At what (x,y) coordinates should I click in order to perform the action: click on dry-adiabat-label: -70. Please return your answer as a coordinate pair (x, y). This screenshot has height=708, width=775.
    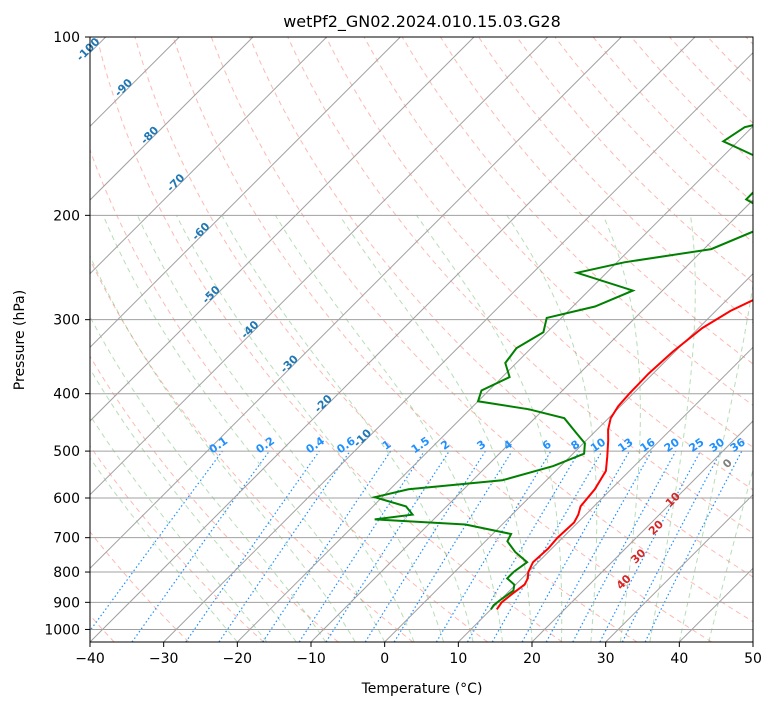
    Looking at the image, I should click on (175, 182).